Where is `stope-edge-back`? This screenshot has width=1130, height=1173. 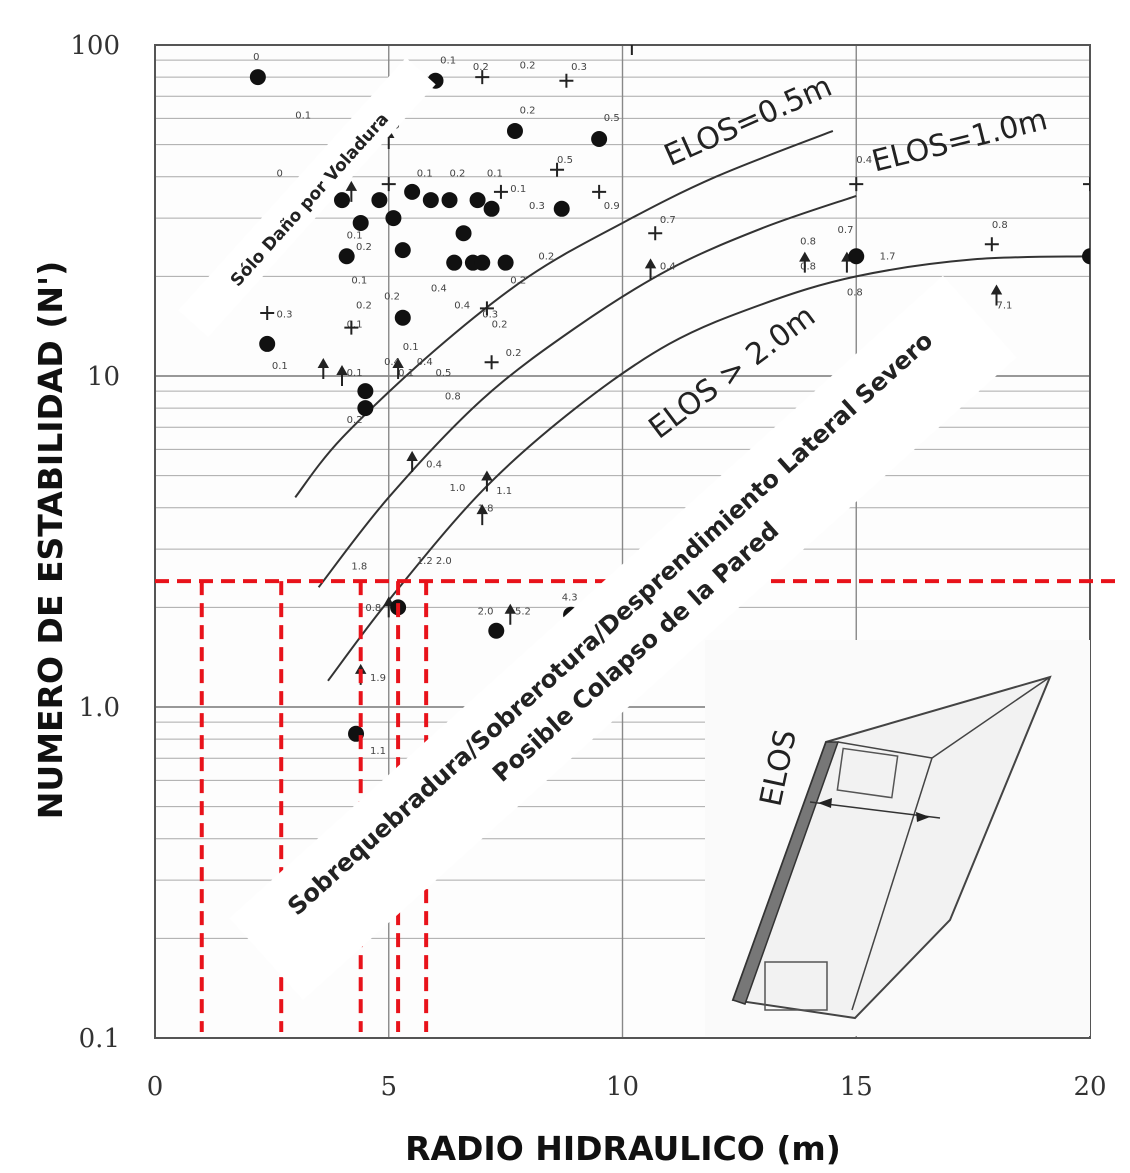
stope-edge-back is located at coordinates (991, 717).